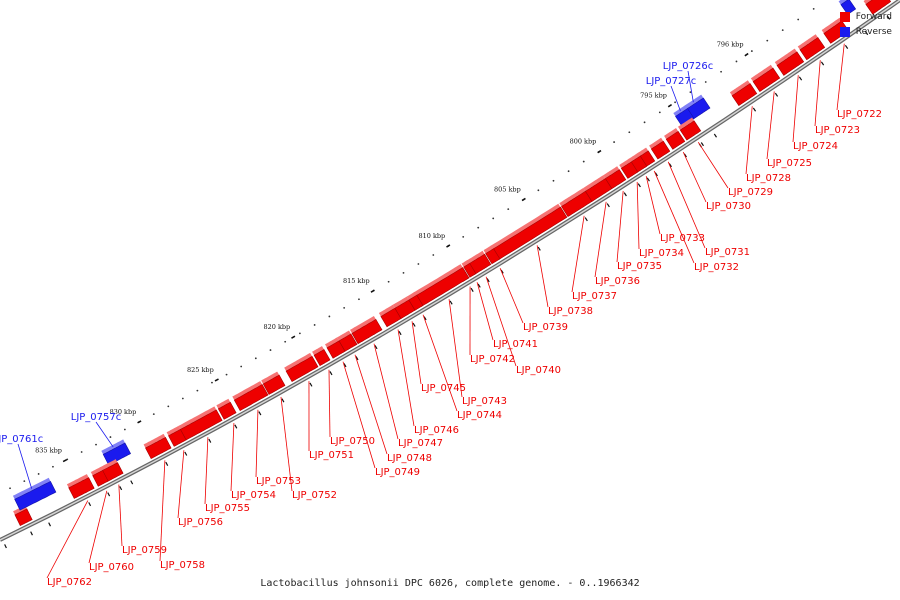 The image size is (900, 600). Describe the element at coordinates (507, 189) in the screenshot. I see `scale-label: 805 kbp` at that location.